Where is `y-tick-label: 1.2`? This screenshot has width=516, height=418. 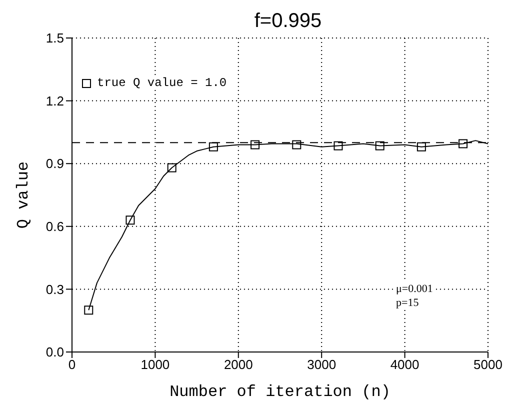
y-tick-label: 1.2 is located at coordinates (55, 100).